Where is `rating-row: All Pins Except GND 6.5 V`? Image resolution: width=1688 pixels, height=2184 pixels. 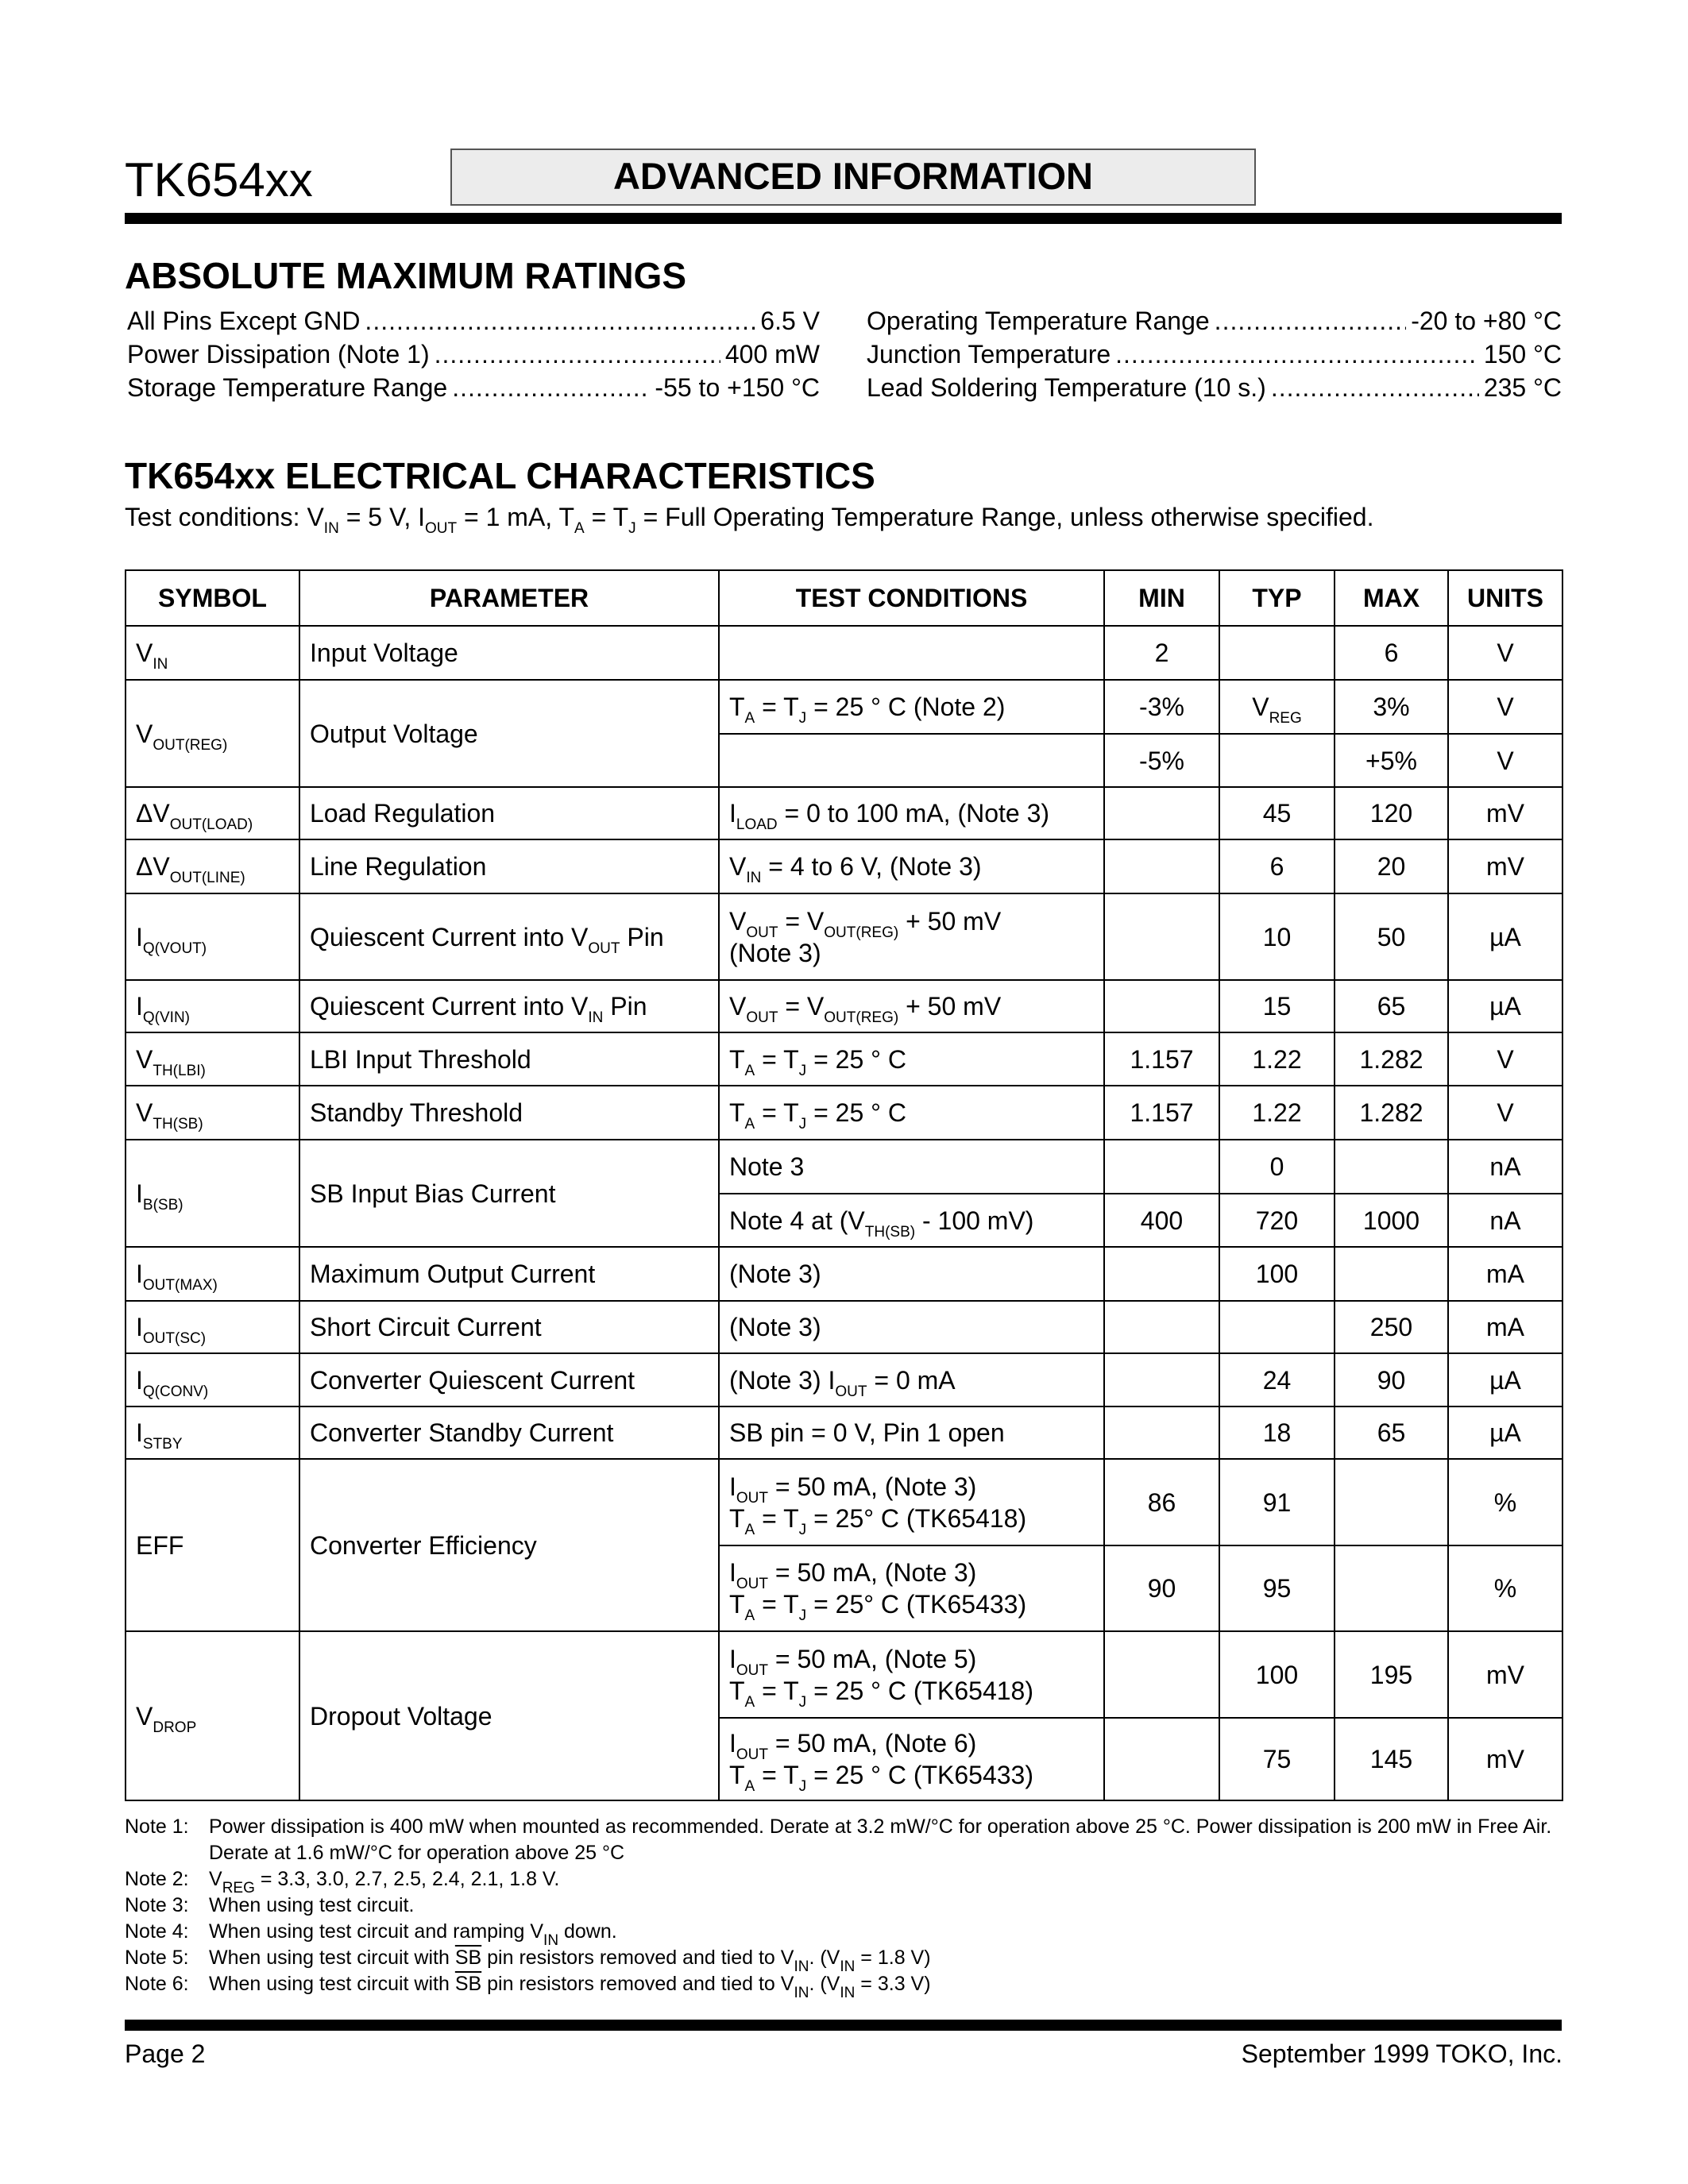 rating-row: All Pins Except GND 6.5 V is located at coordinates (473, 321).